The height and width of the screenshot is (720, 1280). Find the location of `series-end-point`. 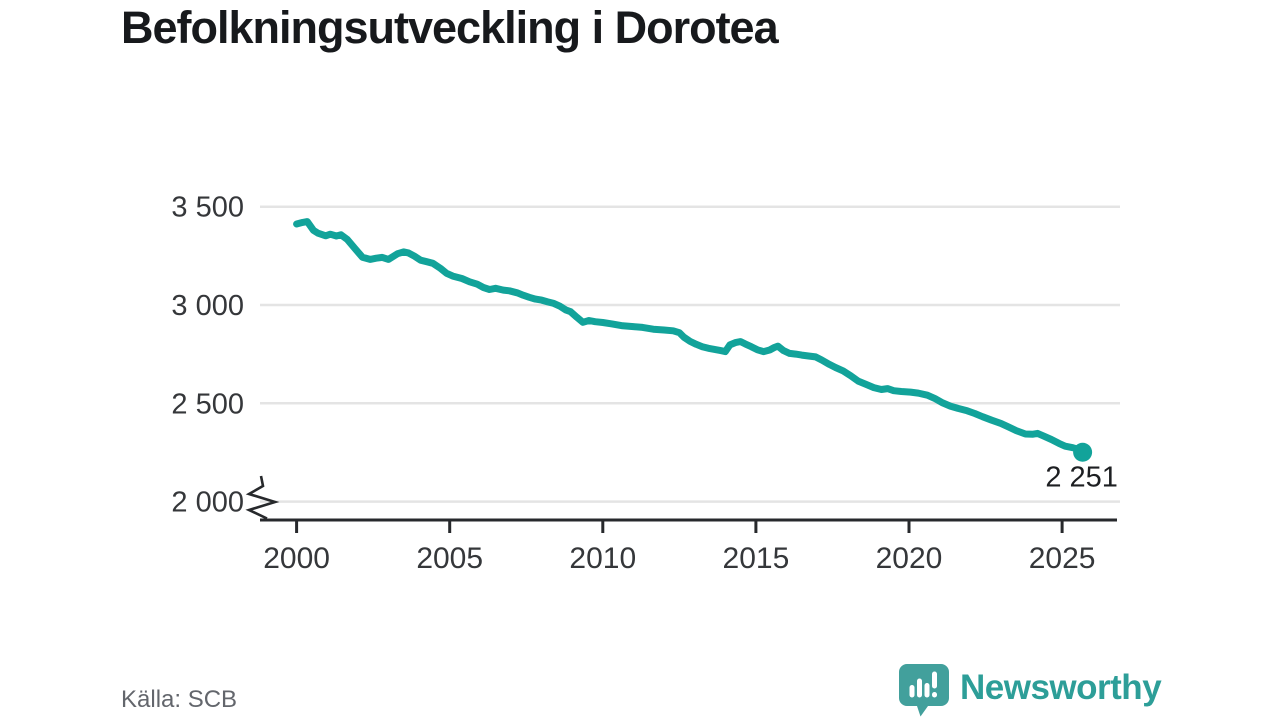

series-end-point is located at coordinates (1083, 452).